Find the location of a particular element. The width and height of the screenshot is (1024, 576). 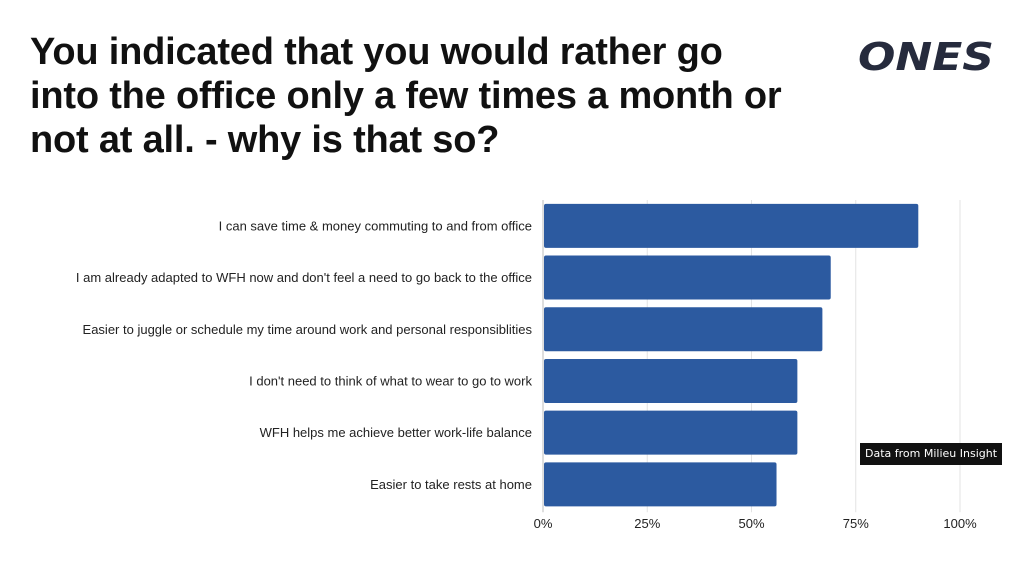

x-tick-label: 100% is located at coordinates (960, 523).